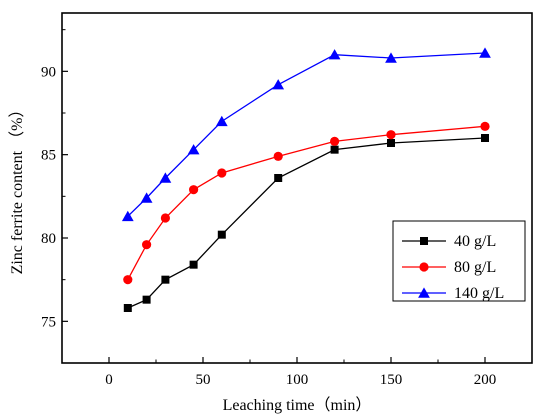 The width and height of the screenshot is (550, 419). What do you see at coordinates (48, 239) in the screenshot?
I see `y-tick-label: 80` at bounding box center [48, 239].